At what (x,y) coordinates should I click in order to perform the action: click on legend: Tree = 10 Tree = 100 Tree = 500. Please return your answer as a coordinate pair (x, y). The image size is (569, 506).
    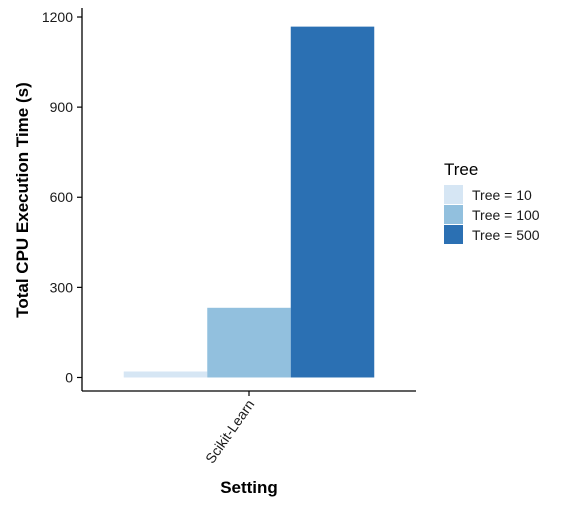
    Looking at the image, I should click on (492, 214).